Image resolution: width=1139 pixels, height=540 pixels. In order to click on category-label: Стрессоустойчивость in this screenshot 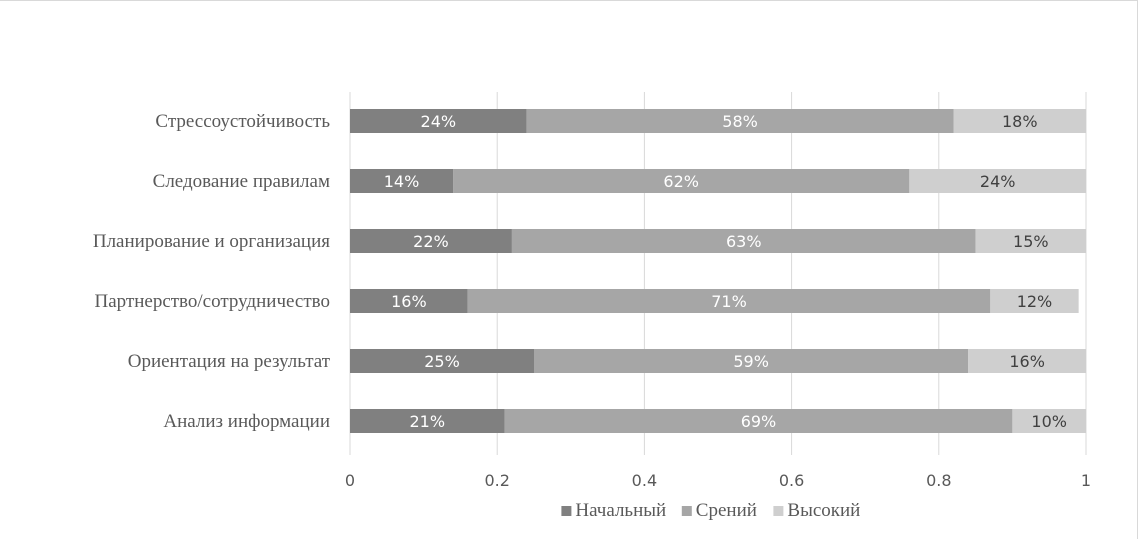, I will do `click(242, 121)`.